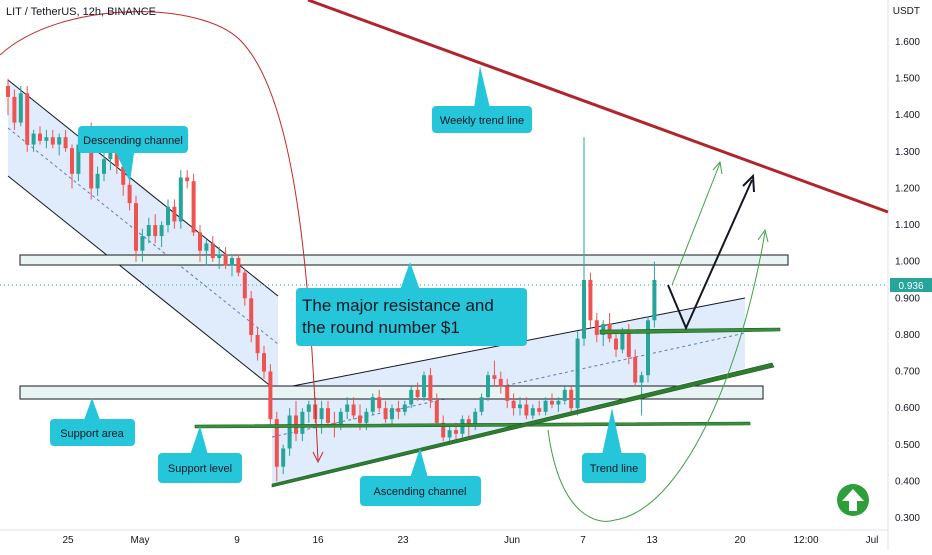  I want to click on callout-descending: Descending channel, so click(133, 154).